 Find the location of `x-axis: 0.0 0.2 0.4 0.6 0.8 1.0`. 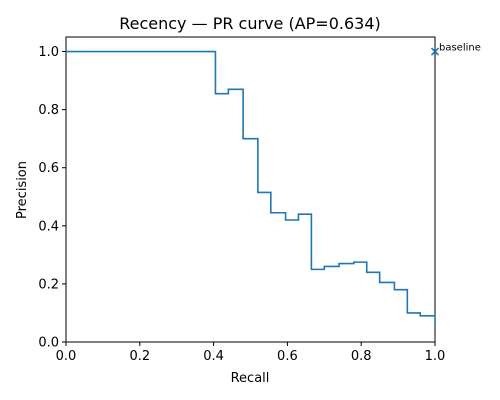

x-axis: 0.0 0.2 0.4 0.6 0.8 1.0 is located at coordinates (251, 353).